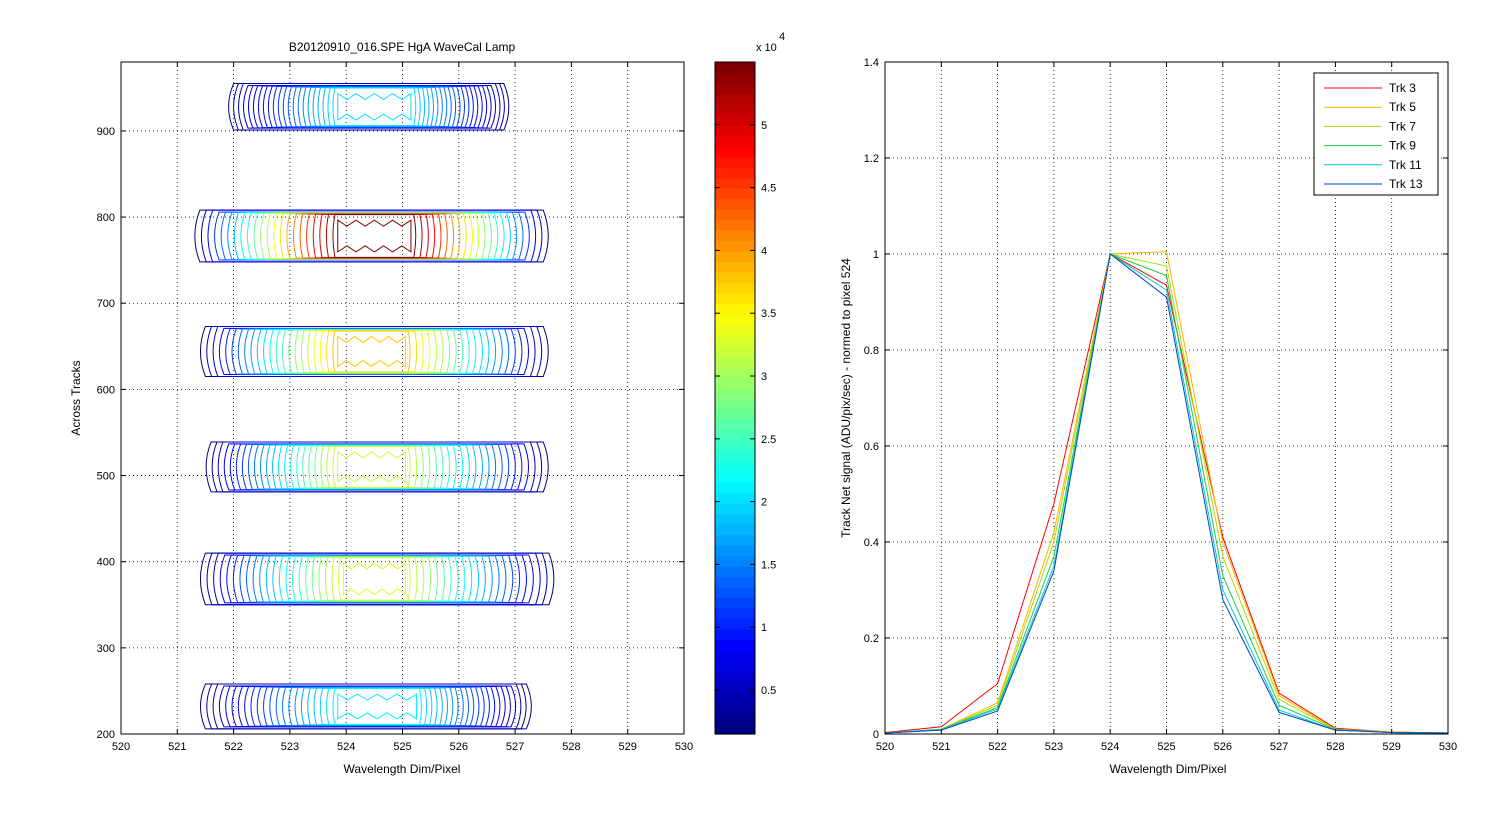 Image resolution: width=1500 pixels, height=825 pixels. I want to click on colorbar-tick-label: 1, so click(764, 628).